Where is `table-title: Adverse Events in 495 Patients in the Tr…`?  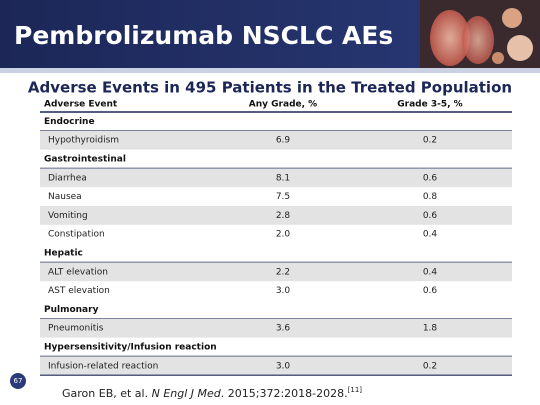
table-title: Adverse Events in 495 Patients in the Tr… is located at coordinates (270, 88).